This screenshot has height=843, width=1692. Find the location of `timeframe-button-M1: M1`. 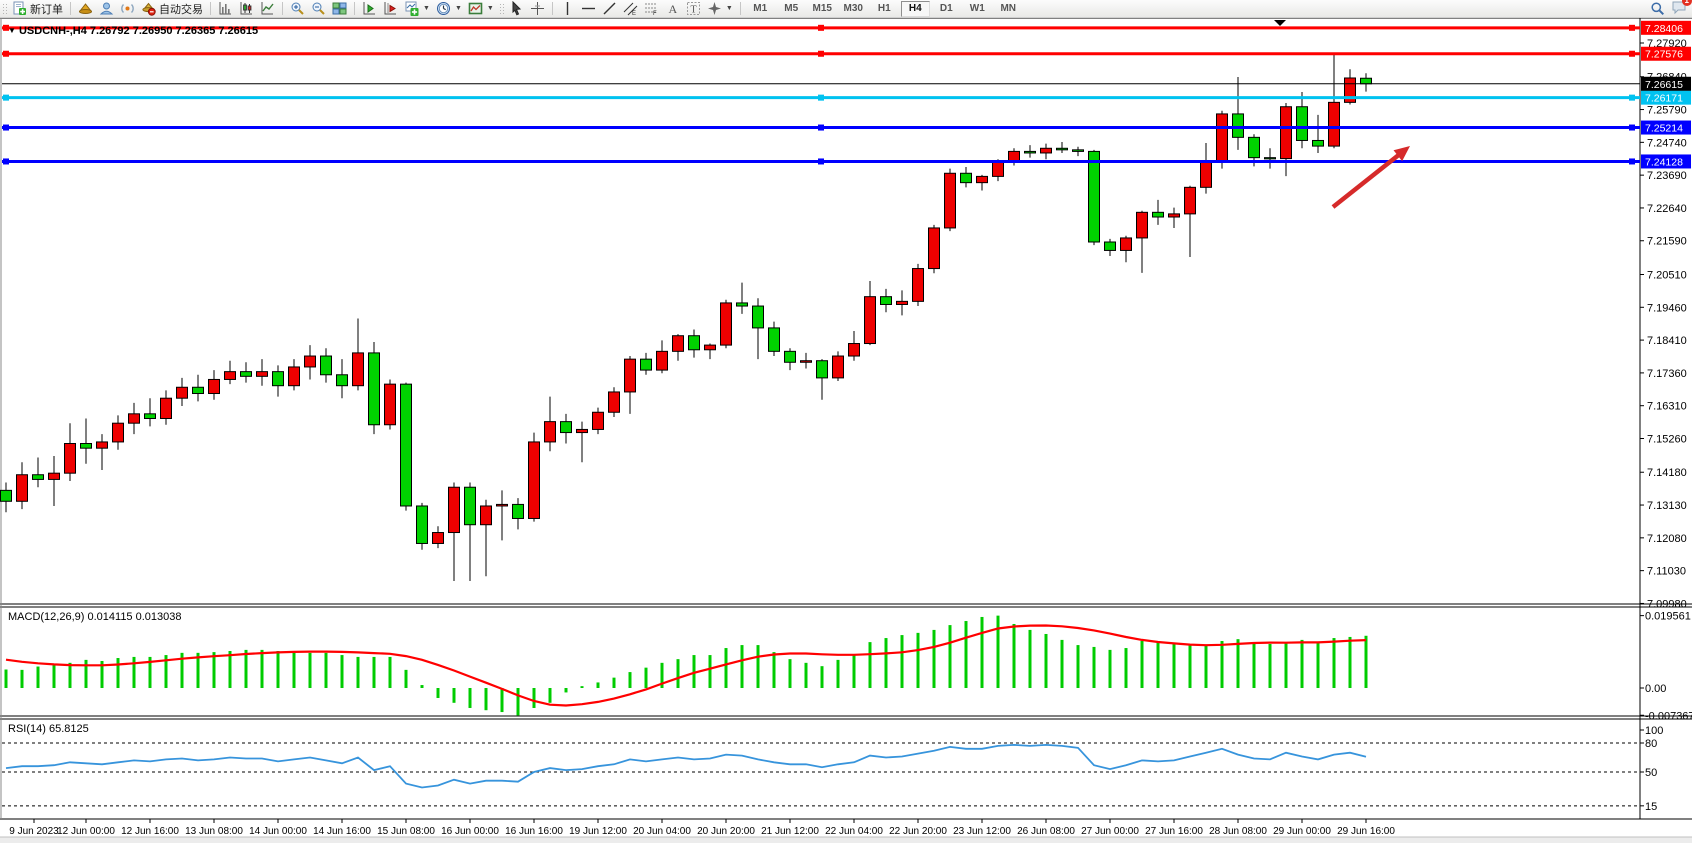

timeframe-button-M1: M1 is located at coordinates (760, 8).